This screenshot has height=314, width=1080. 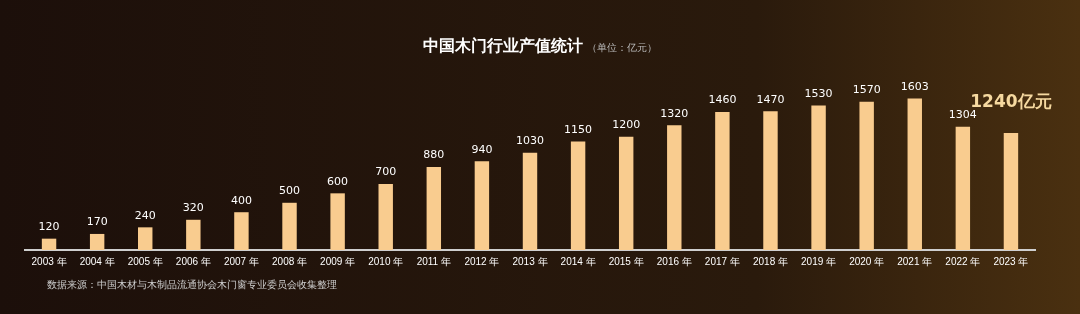 What do you see at coordinates (193, 208) in the screenshot?
I see `data-label: 320` at bounding box center [193, 208].